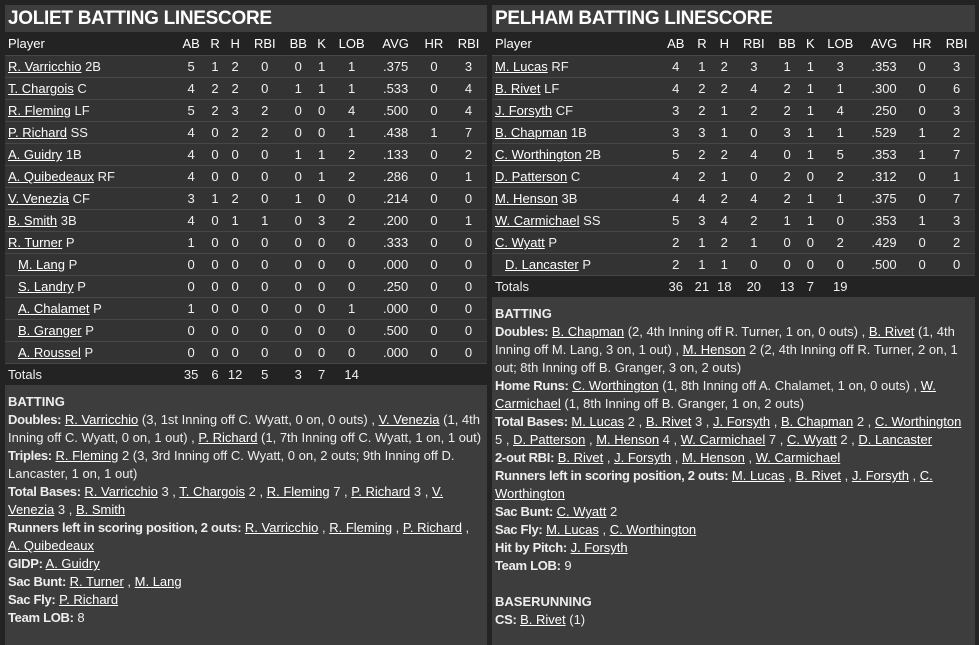 The width and height of the screenshot is (979, 645). I want to click on stat-cell: 2, so click(215, 110).